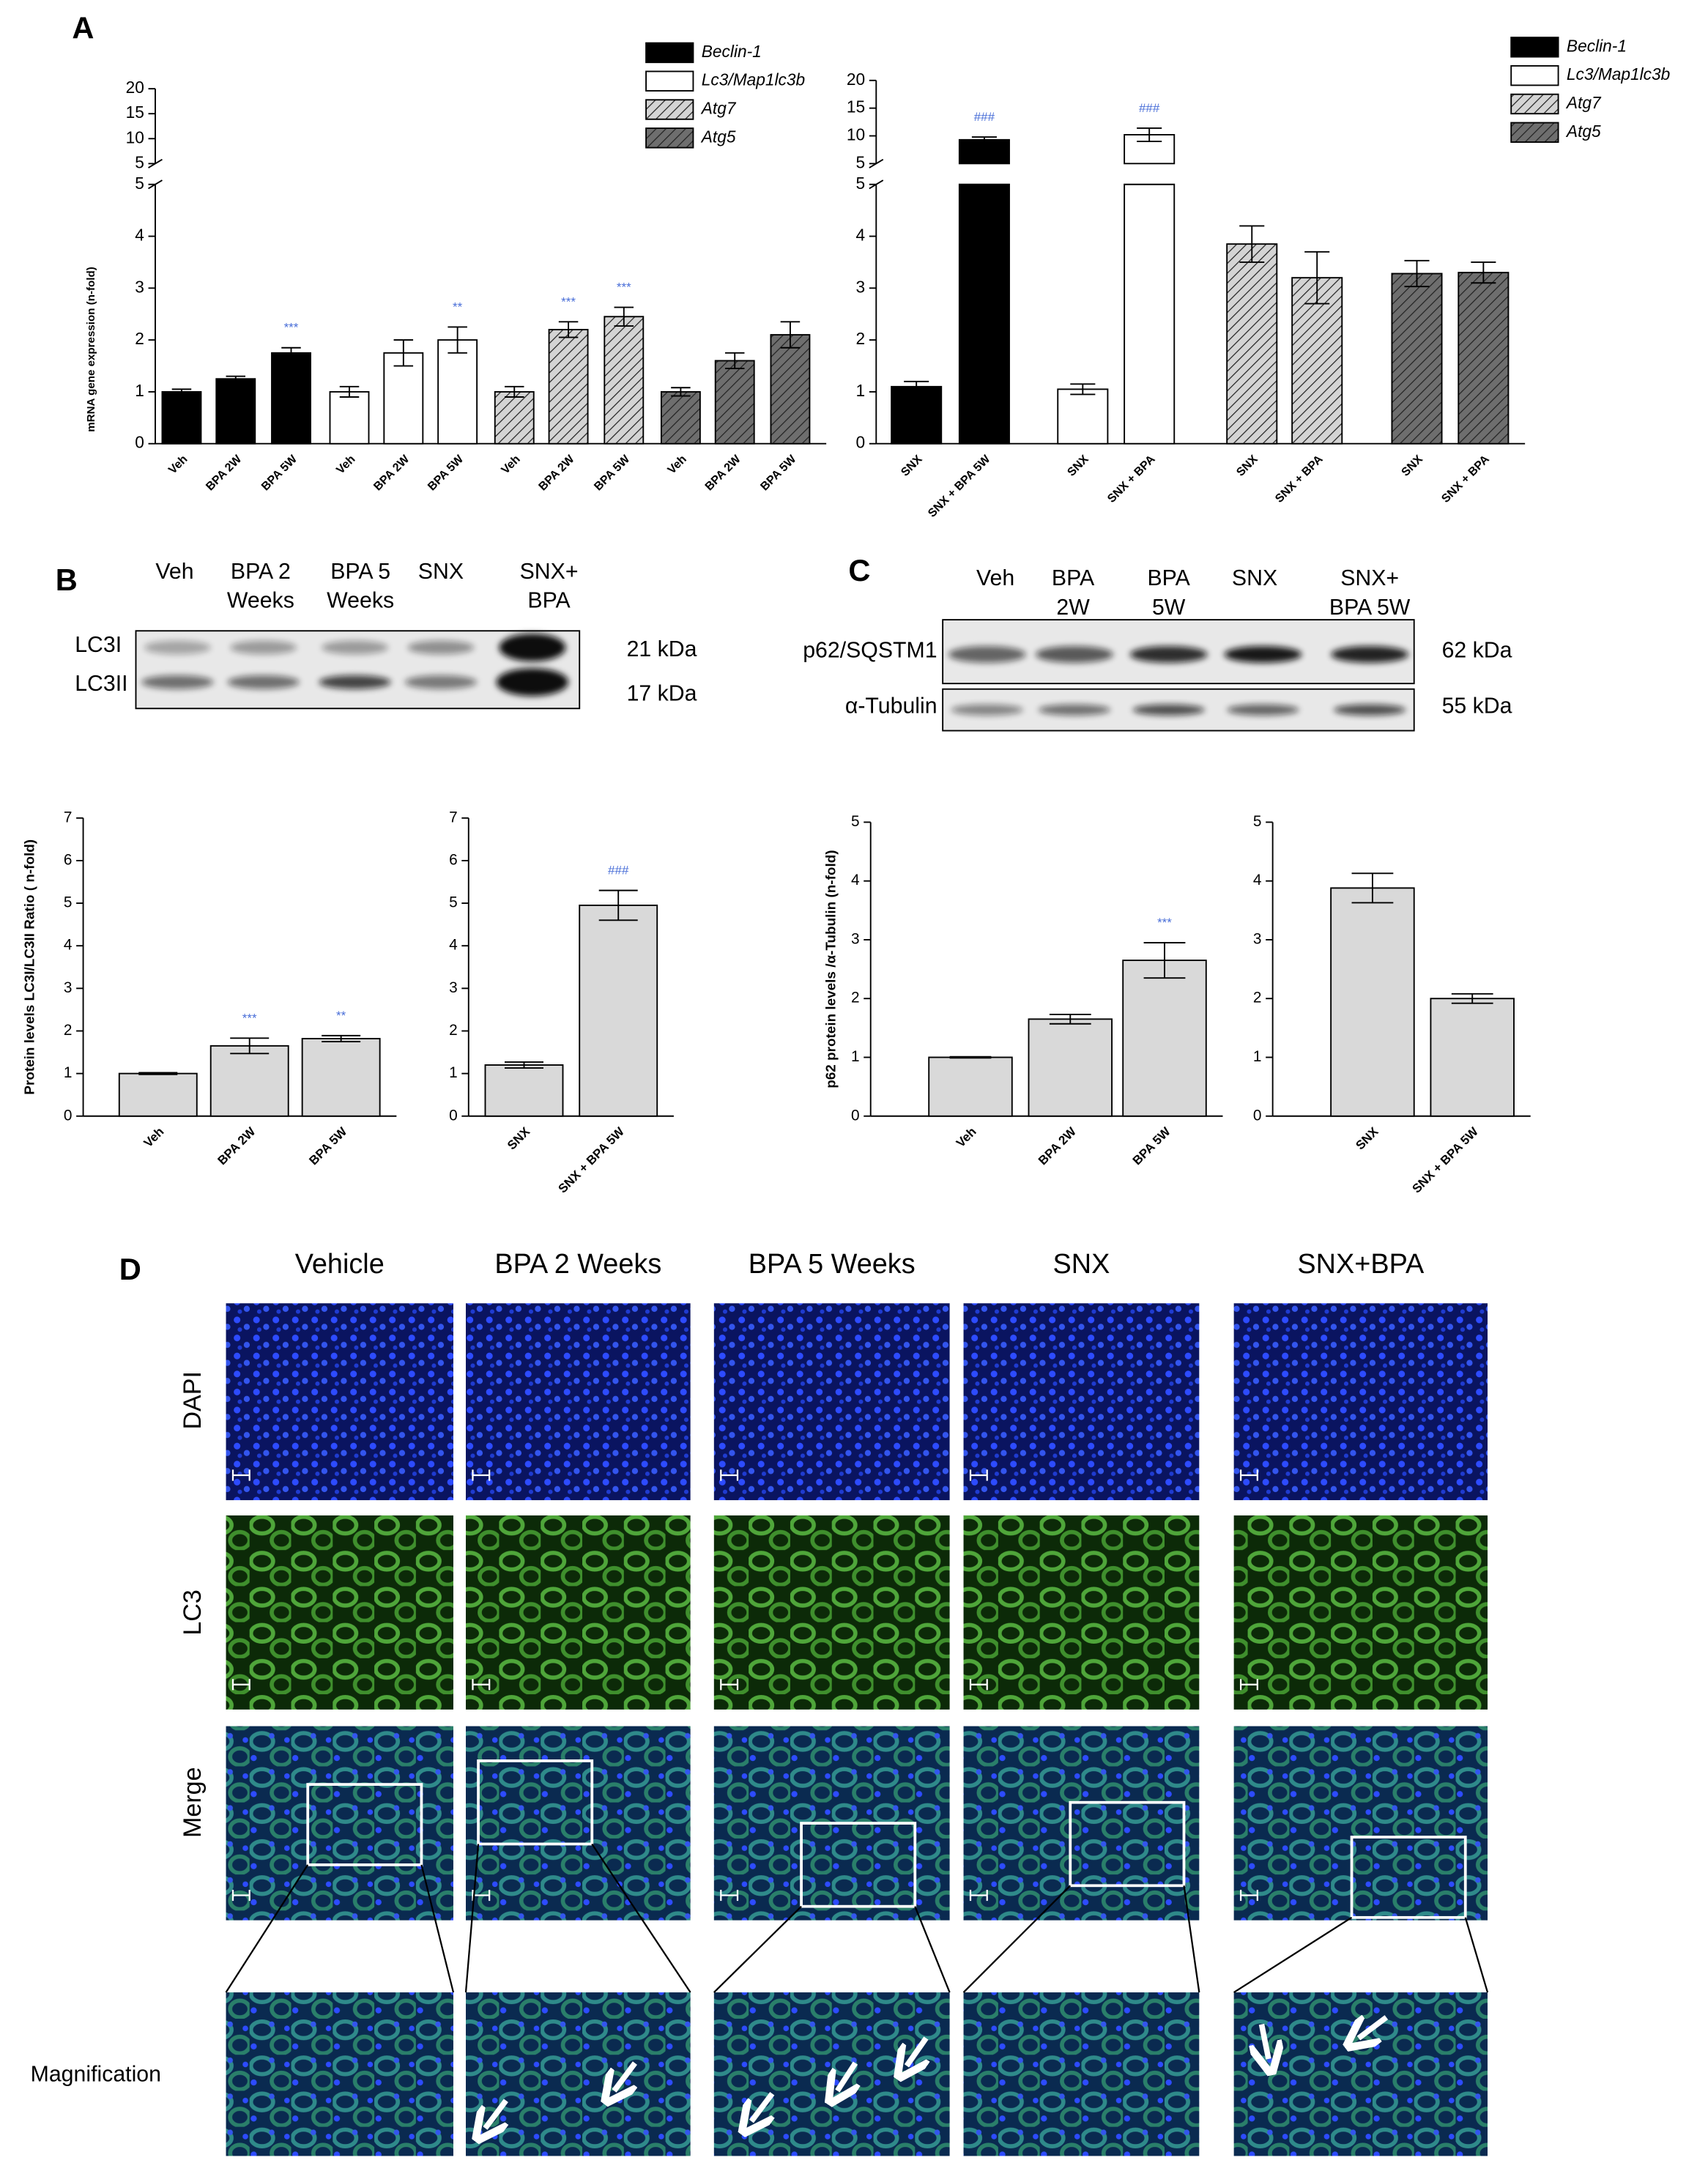 The image size is (1708, 2174). I want to click on column-label: Vehicle, so click(340, 1264).